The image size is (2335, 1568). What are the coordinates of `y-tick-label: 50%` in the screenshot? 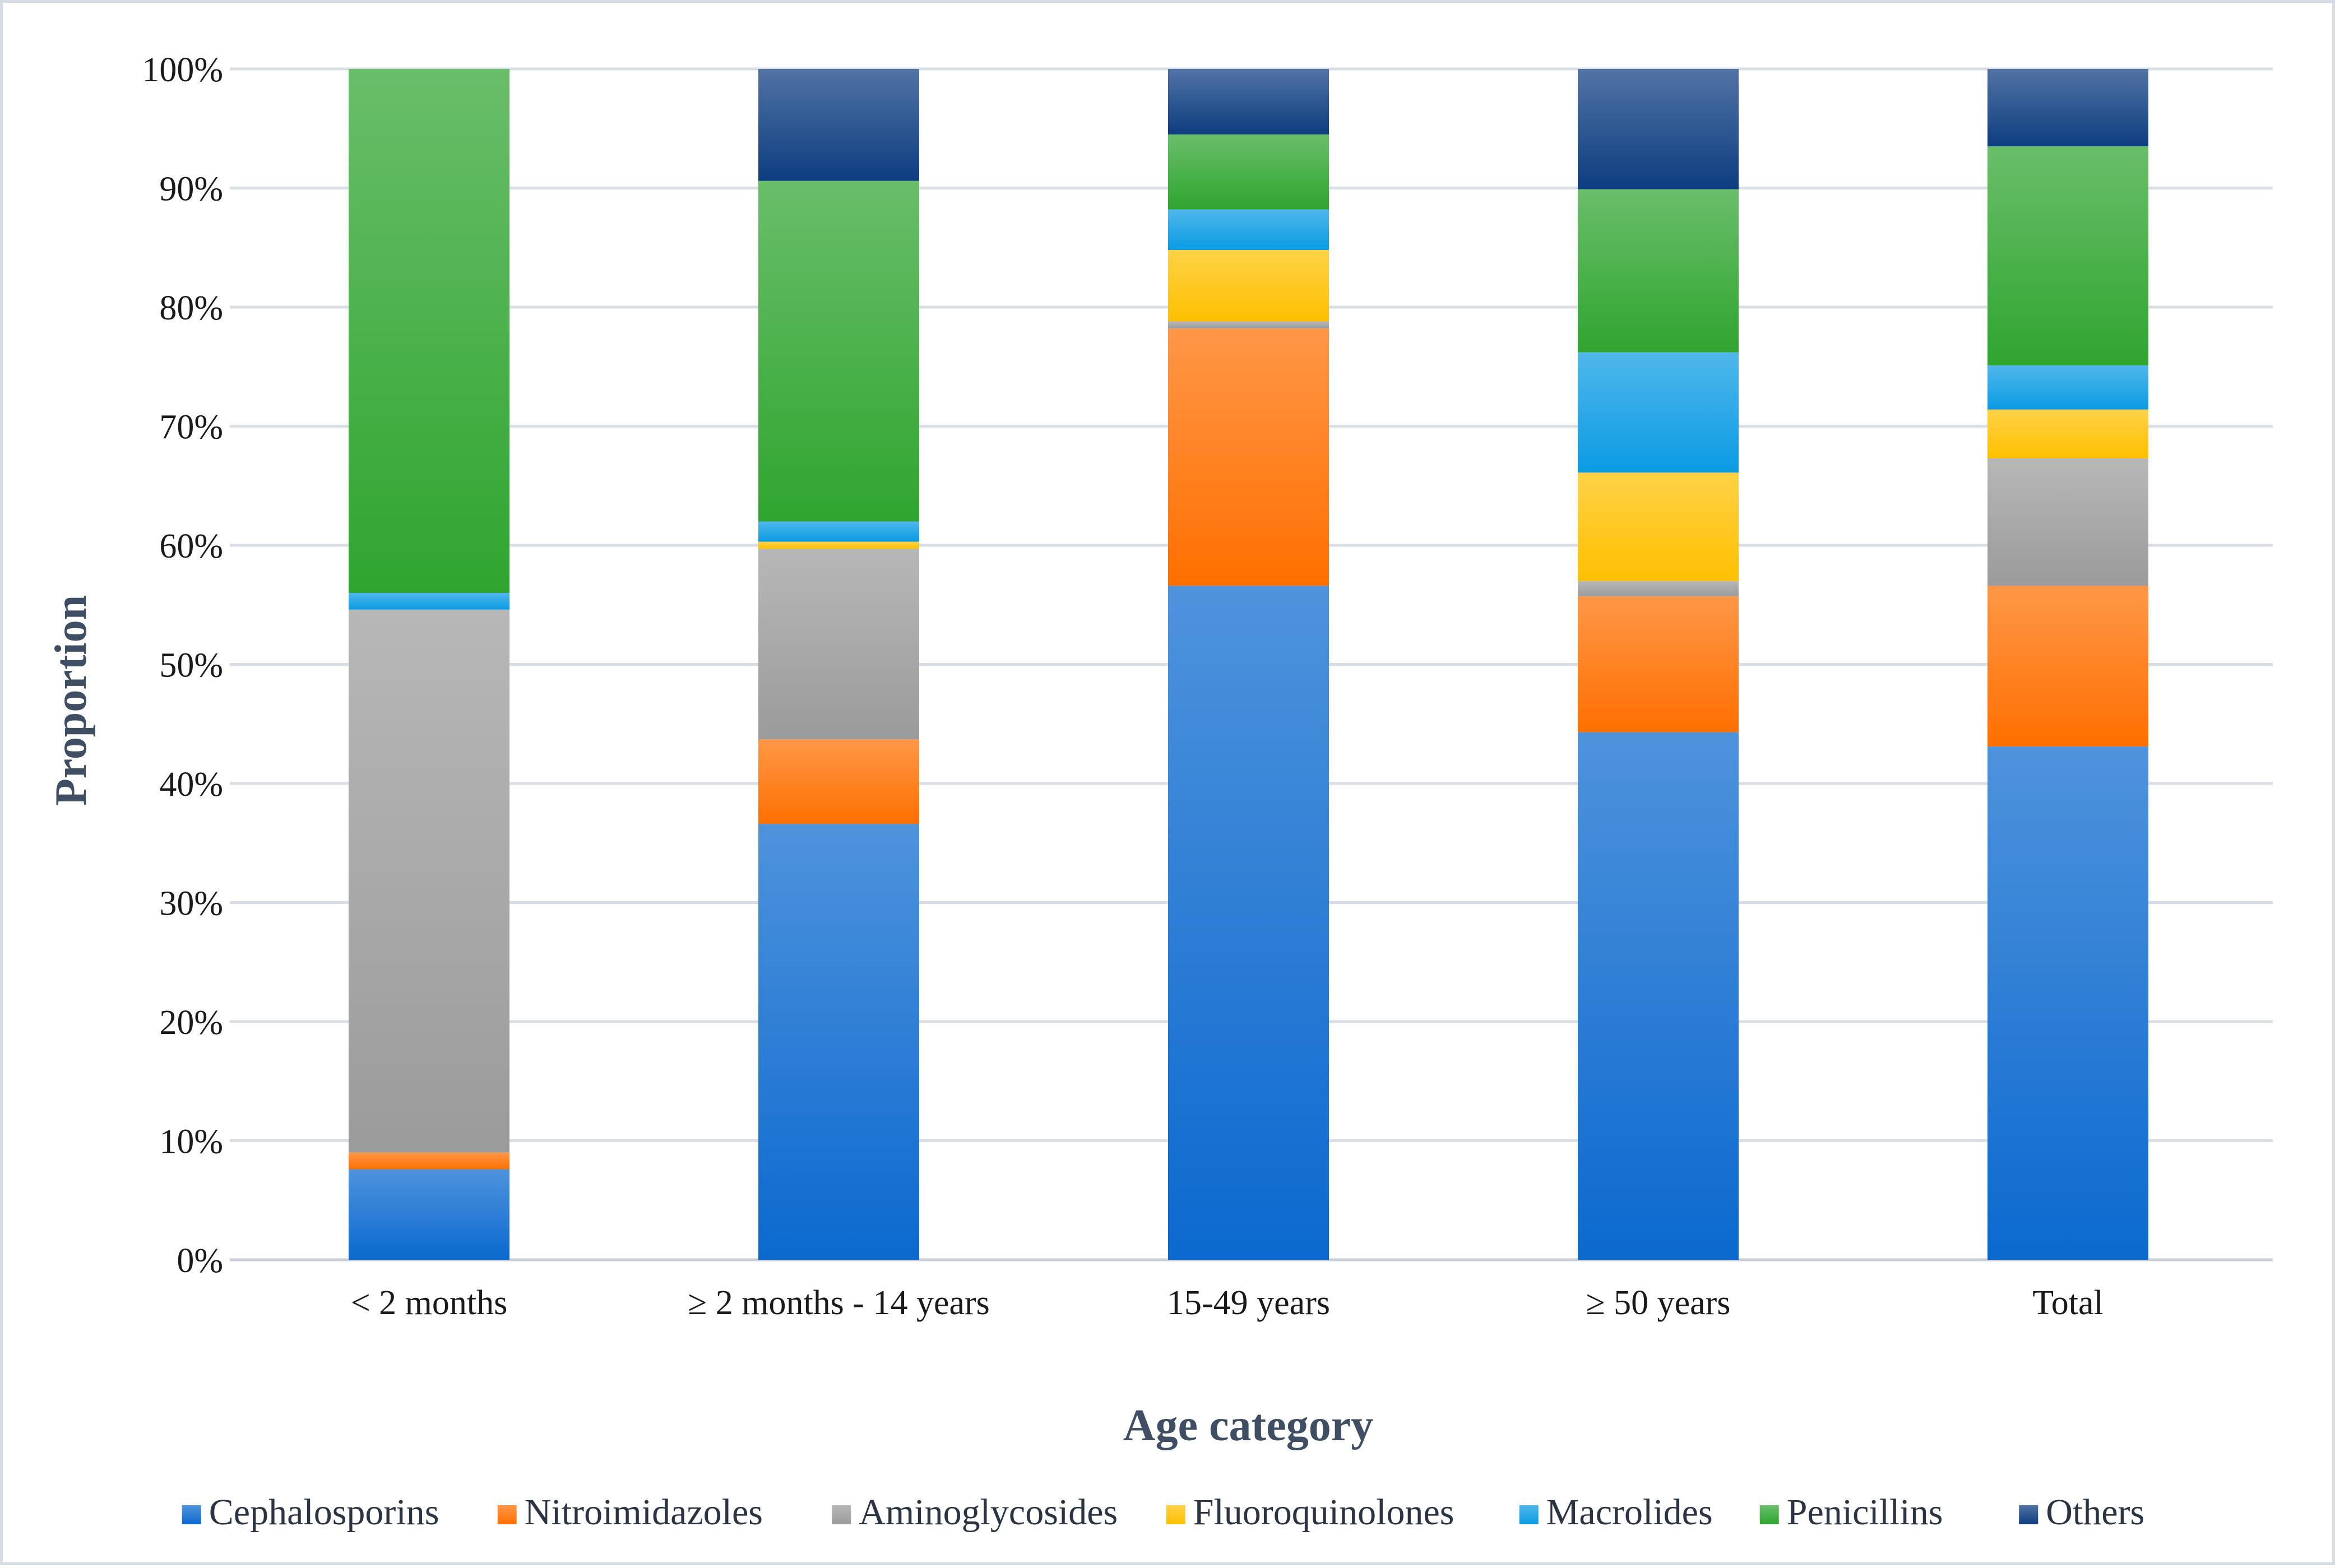 It's located at (191, 666).